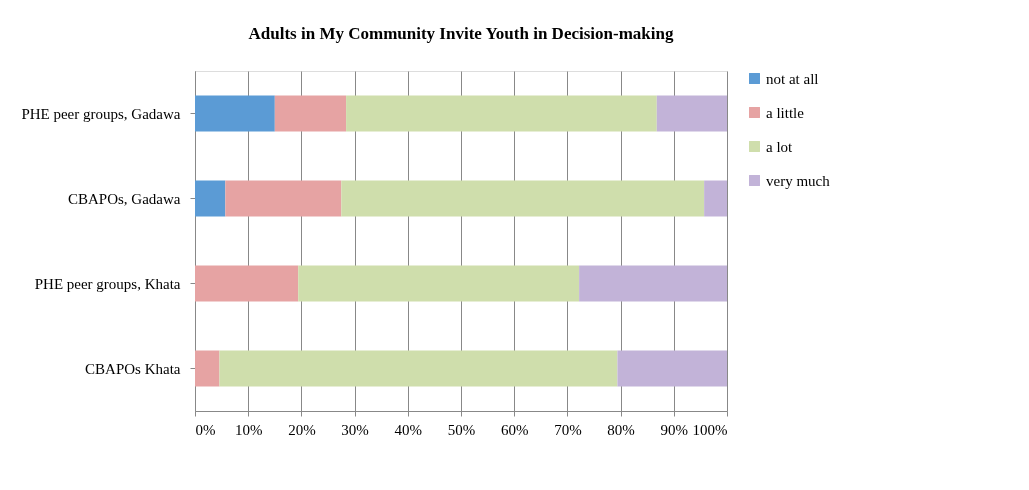  I want to click on x-tick-label: 60%, so click(514, 429).